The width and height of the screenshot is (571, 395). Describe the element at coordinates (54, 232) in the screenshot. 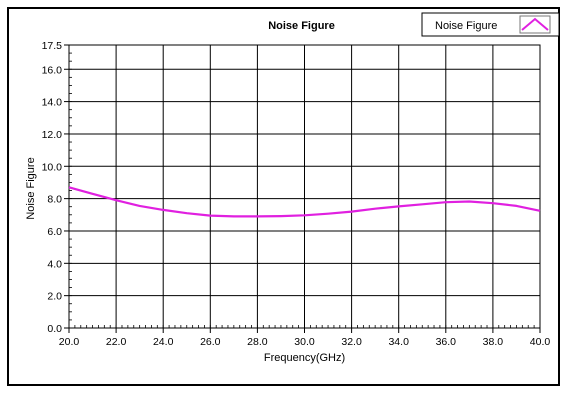

I see `y-tick-label: 6.0` at that location.